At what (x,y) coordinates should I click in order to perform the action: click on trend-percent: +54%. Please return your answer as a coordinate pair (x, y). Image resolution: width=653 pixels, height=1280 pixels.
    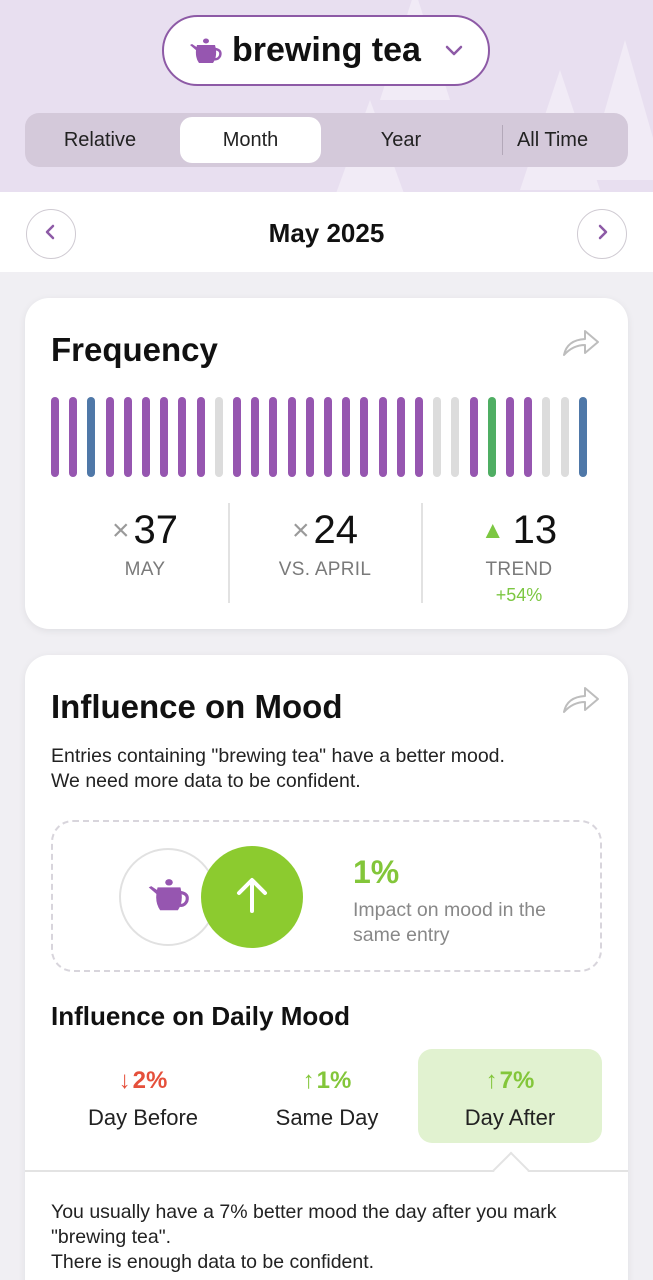
    Looking at the image, I should click on (519, 595).